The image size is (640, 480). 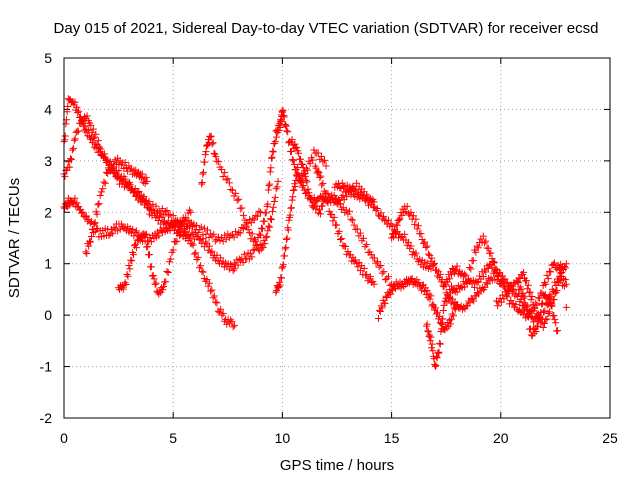 I want to click on x-tick-label: 0, so click(x=64, y=438).